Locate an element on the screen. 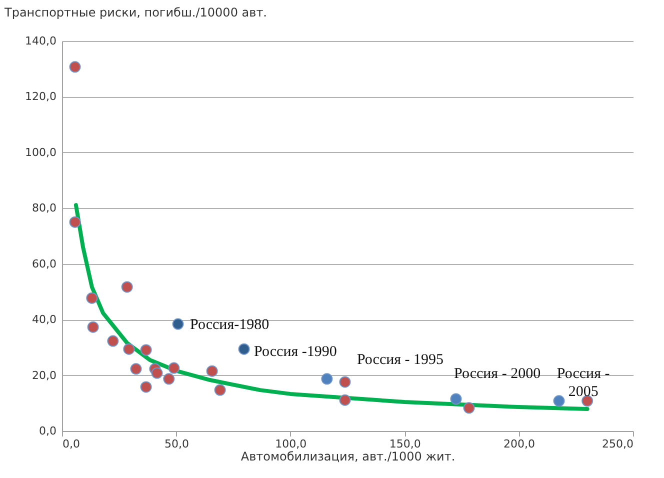  y-tick-label: 100,0 is located at coordinates (40, 152).